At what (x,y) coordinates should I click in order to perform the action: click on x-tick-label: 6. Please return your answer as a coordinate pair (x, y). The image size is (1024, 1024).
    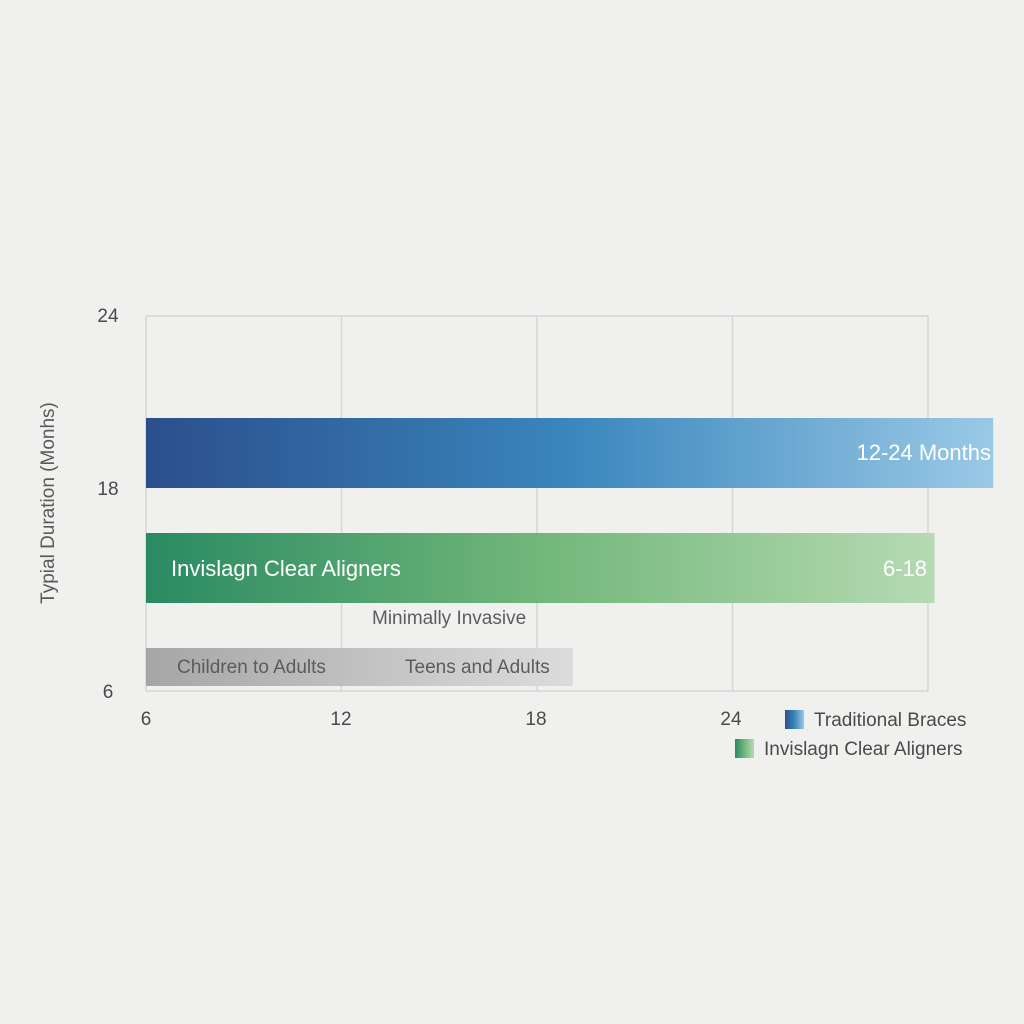
    Looking at the image, I should click on (146, 719).